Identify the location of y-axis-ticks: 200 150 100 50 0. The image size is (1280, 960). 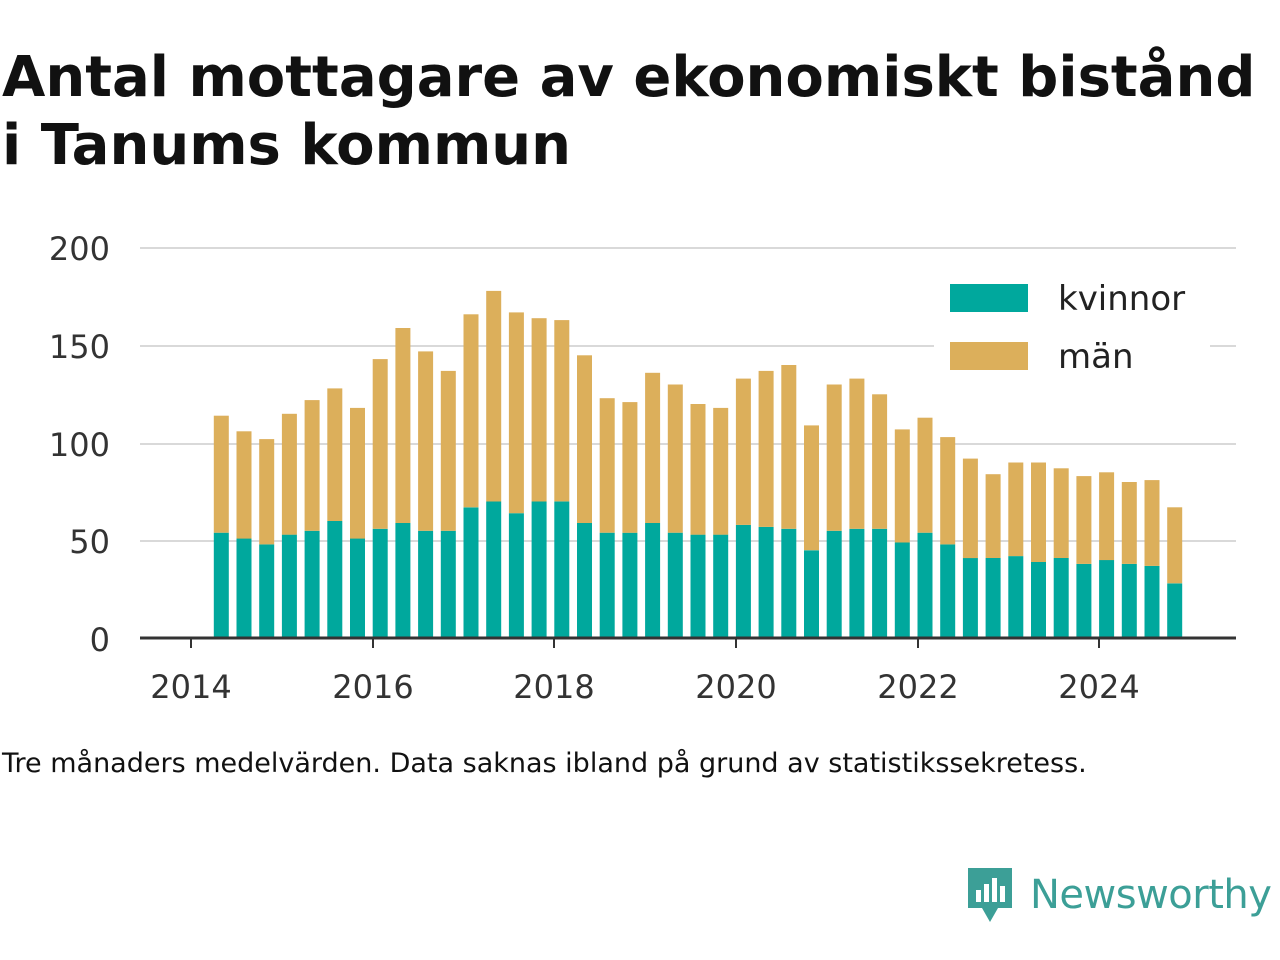
(79, 444).